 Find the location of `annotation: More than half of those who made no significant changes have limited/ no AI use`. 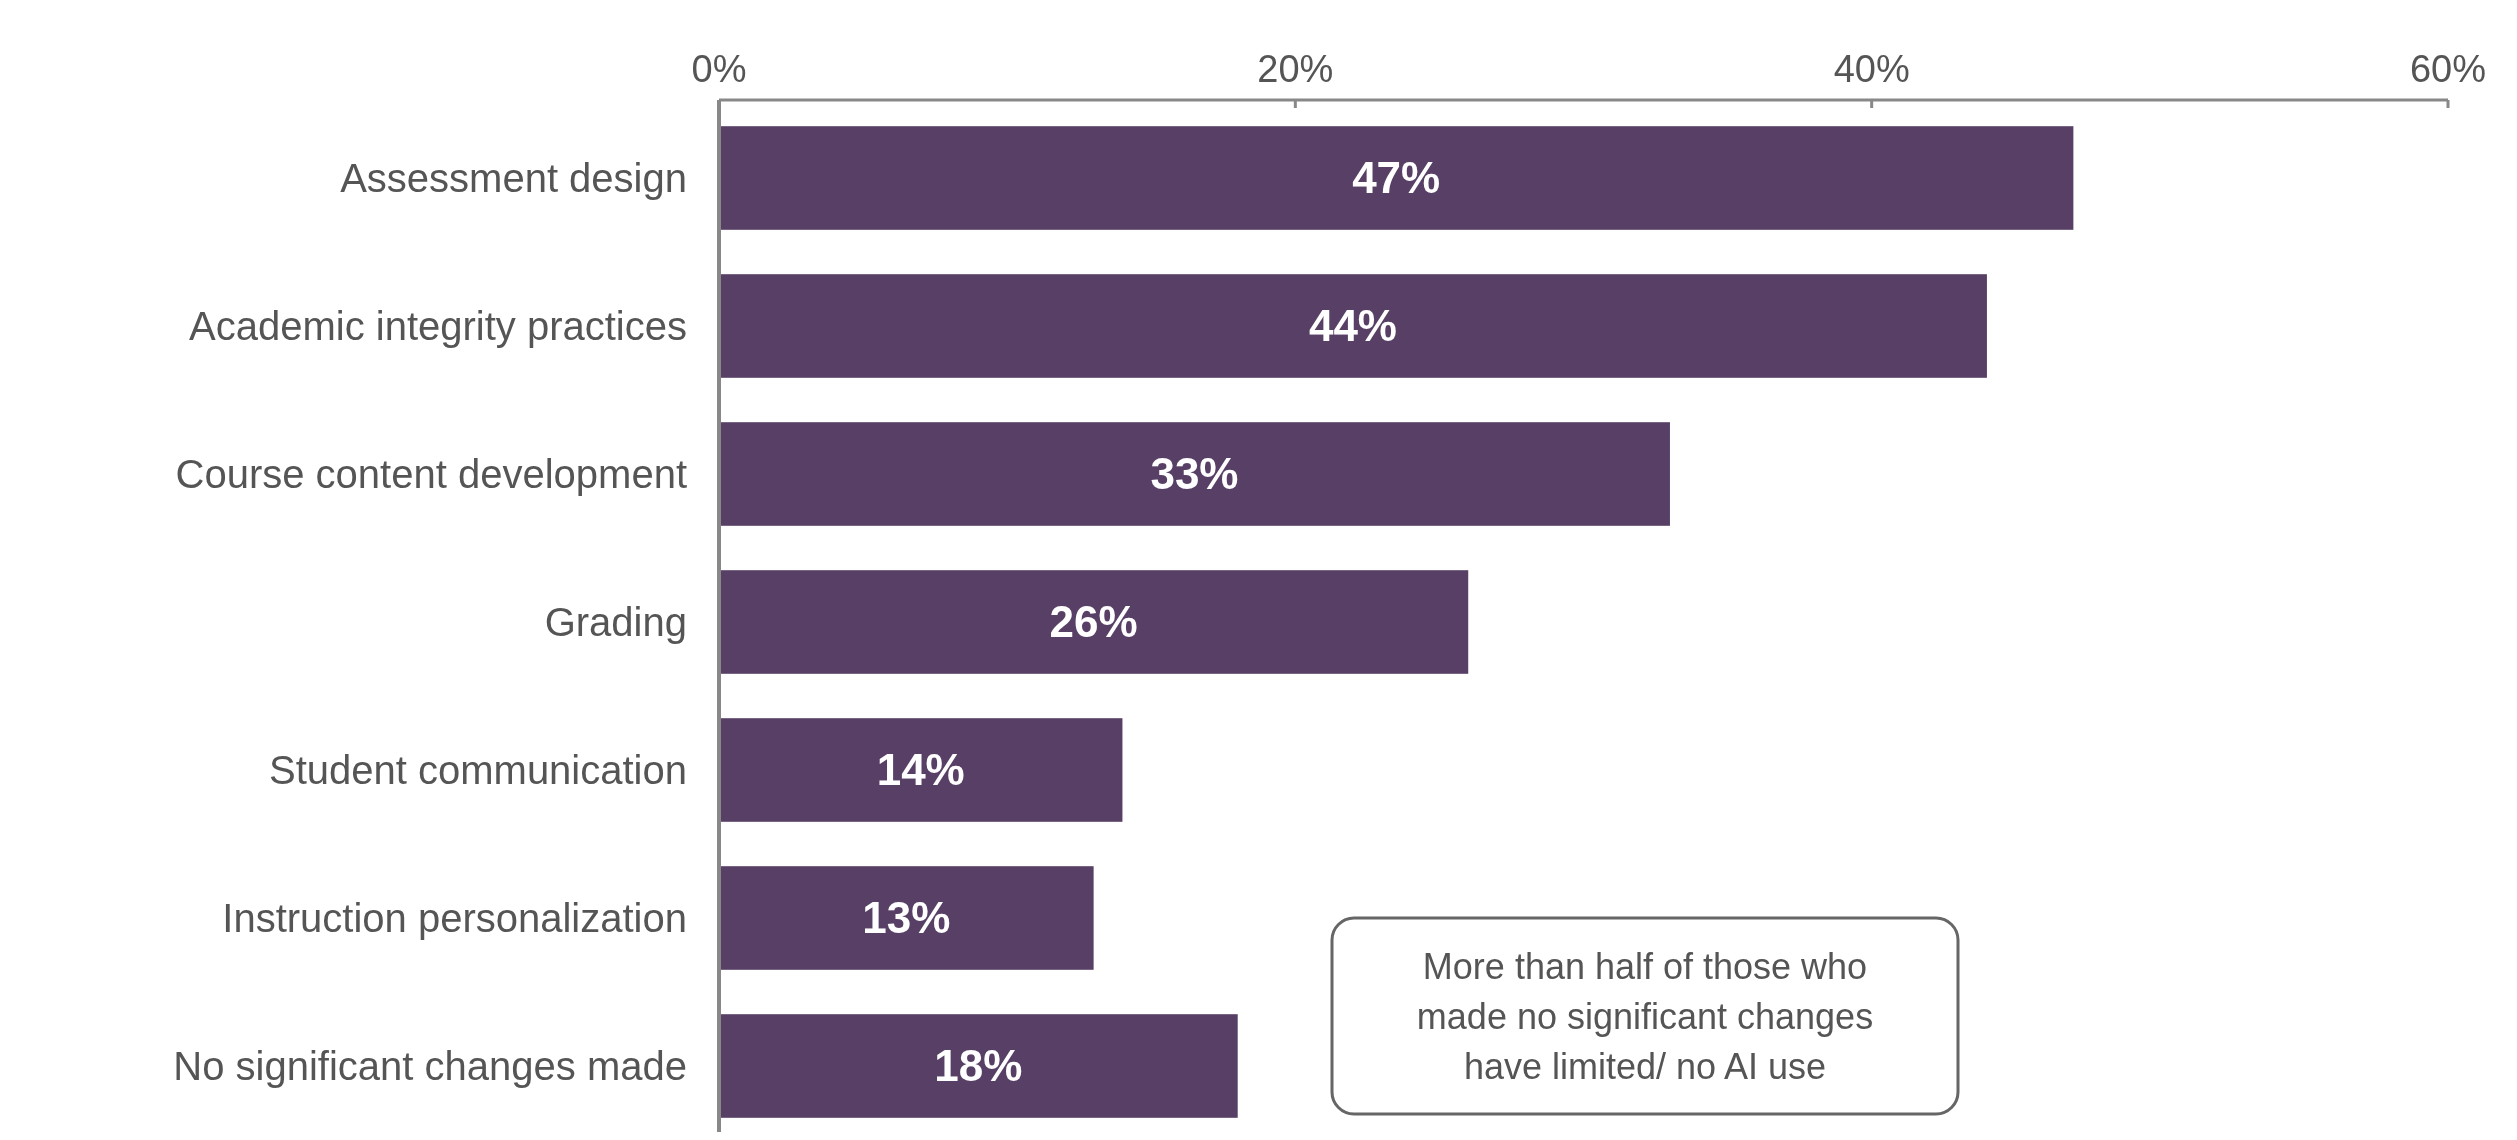

annotation: More than half of those who made no significant changes have limited/ no AI use is located at coordinates (1645, 1016).